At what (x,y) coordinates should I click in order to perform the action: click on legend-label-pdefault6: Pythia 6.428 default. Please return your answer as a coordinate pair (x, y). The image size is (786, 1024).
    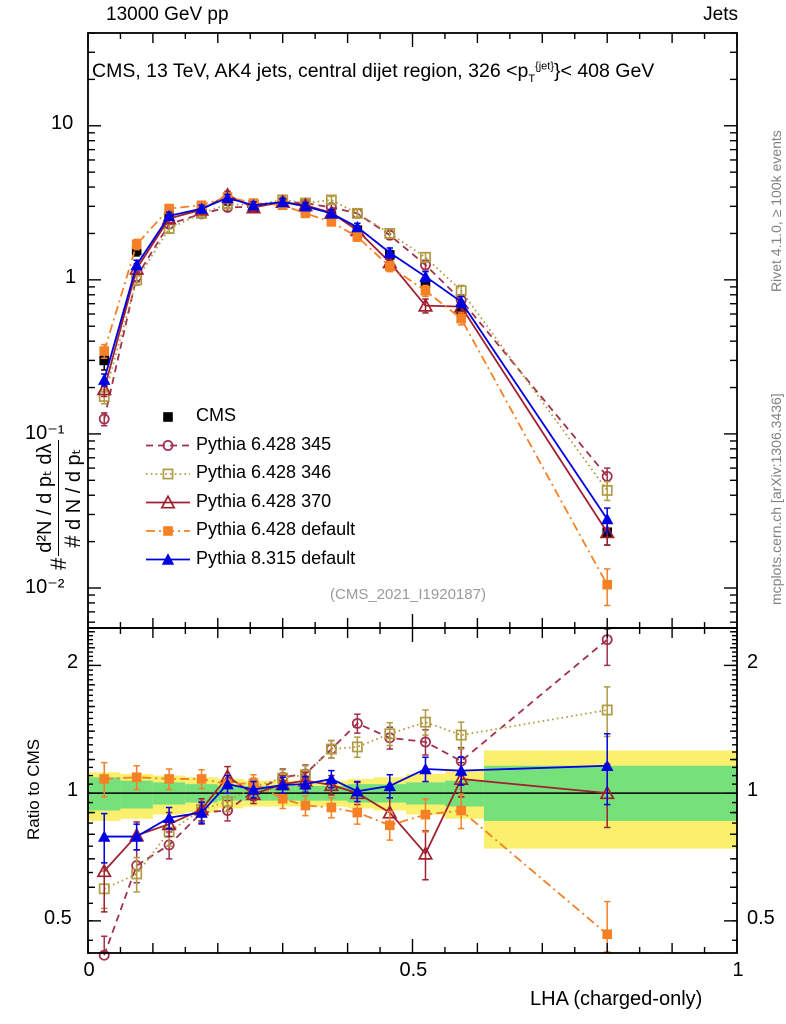
    Looking at the image, I should click on (276, 529).